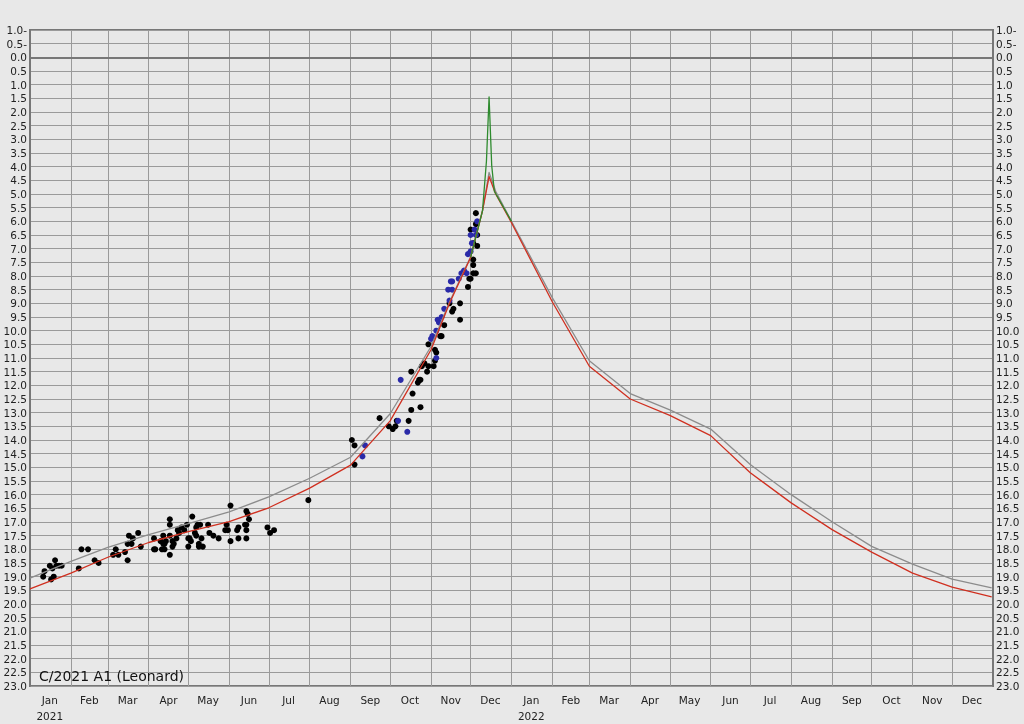 This screenshot has width=1024, height=724. What do you see at coordinates (18, 207) in the screenshot?
I see `y-tick-label: 5.5` at bounding box center [18, 207].